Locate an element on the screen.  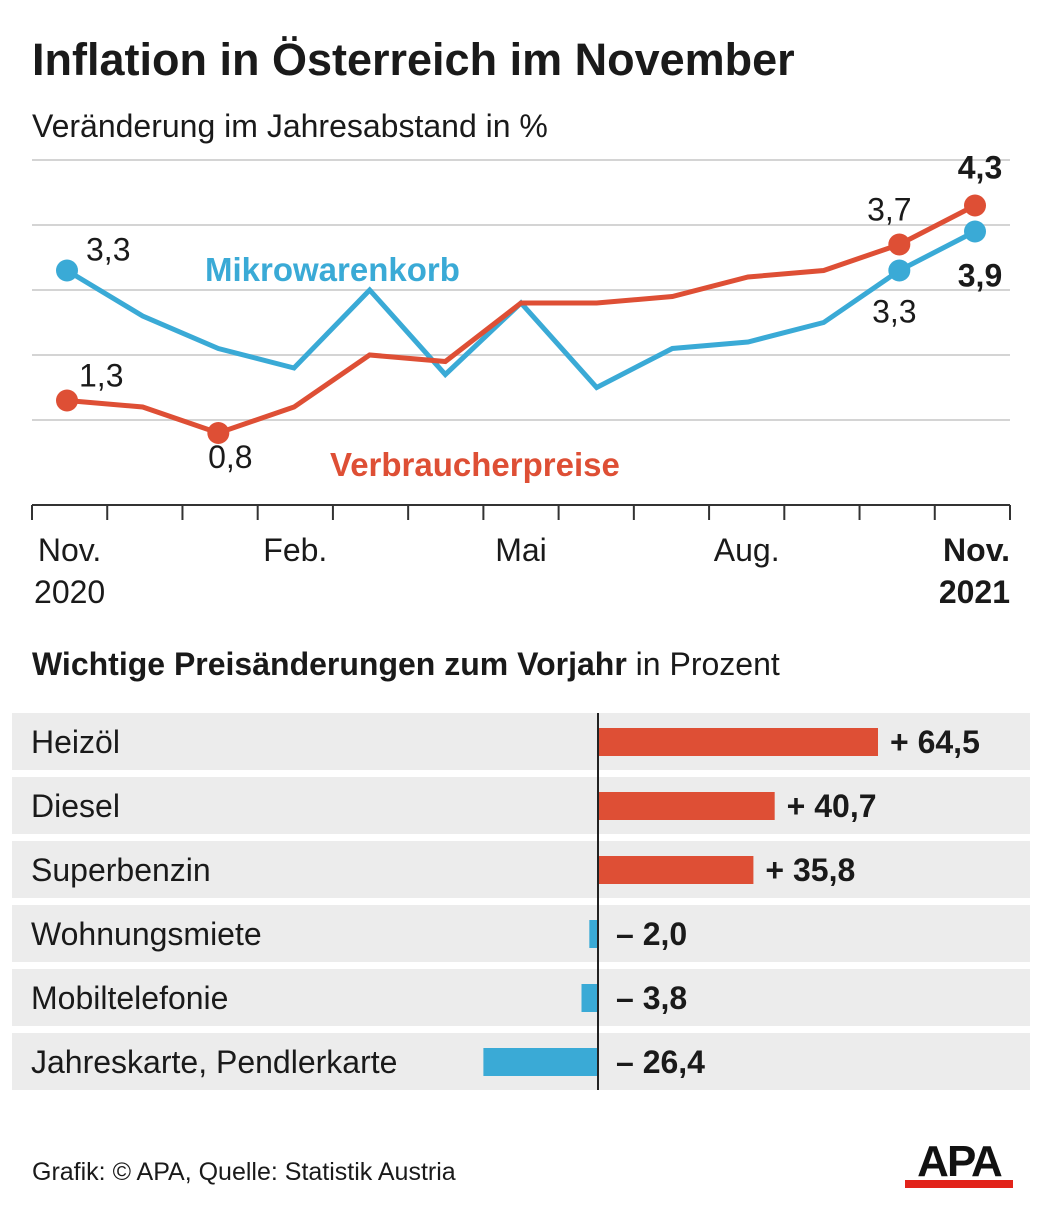
bar-category-label: Jahreskarte, Pendlerkarte is located at coordinates (214, 1062).